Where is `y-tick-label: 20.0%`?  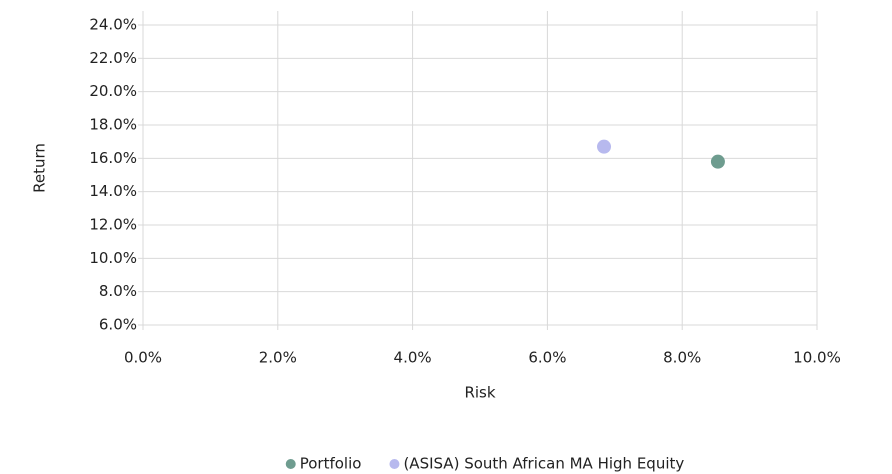
y-tick-label: 20.0% is located at coordinates (113, 91).